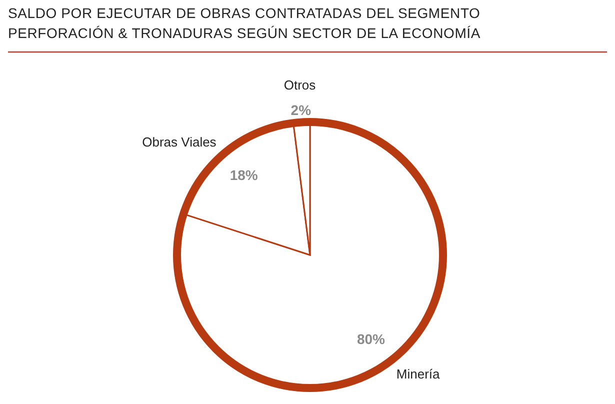 The image size is (615, 404). What do you see at coordinates (244, 23) in the screenshot?
I see `chart-title: SALDO POR EJECUTAR DE OBRAS CONTRATADAS DEL SEGMENTO PERFORACIÓN & TRONADURAS SEGÚN SECTOR DE LA ECONOMÍA` at bounding box center [244, 23].